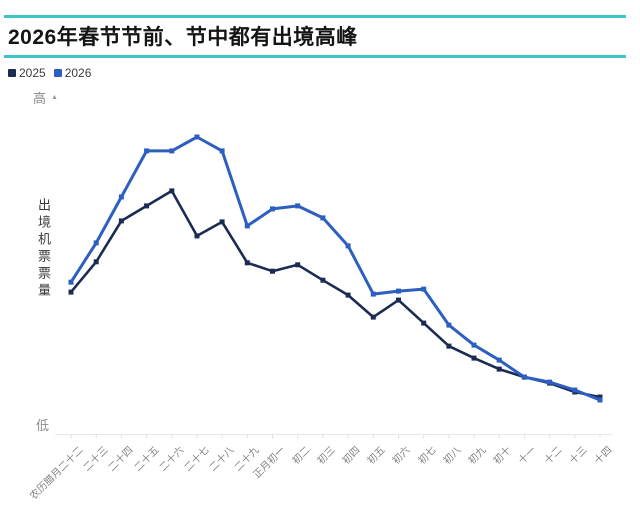 The width and height of the screenshot is (640, 511). Describe the element at coordinates (43, 425) in the screenshot. I see `y-axis-low-label: 低` at that location.